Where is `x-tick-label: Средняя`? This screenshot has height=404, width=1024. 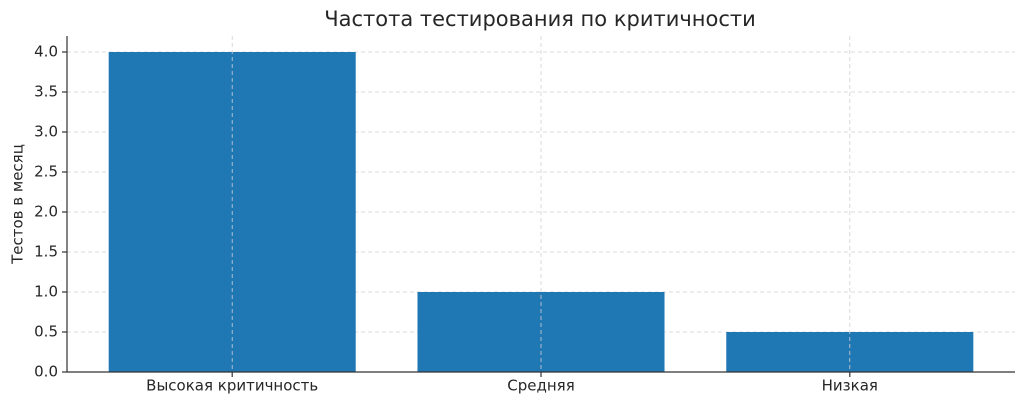 x-tick-label: Средняя is located at coordinates (540, 386).